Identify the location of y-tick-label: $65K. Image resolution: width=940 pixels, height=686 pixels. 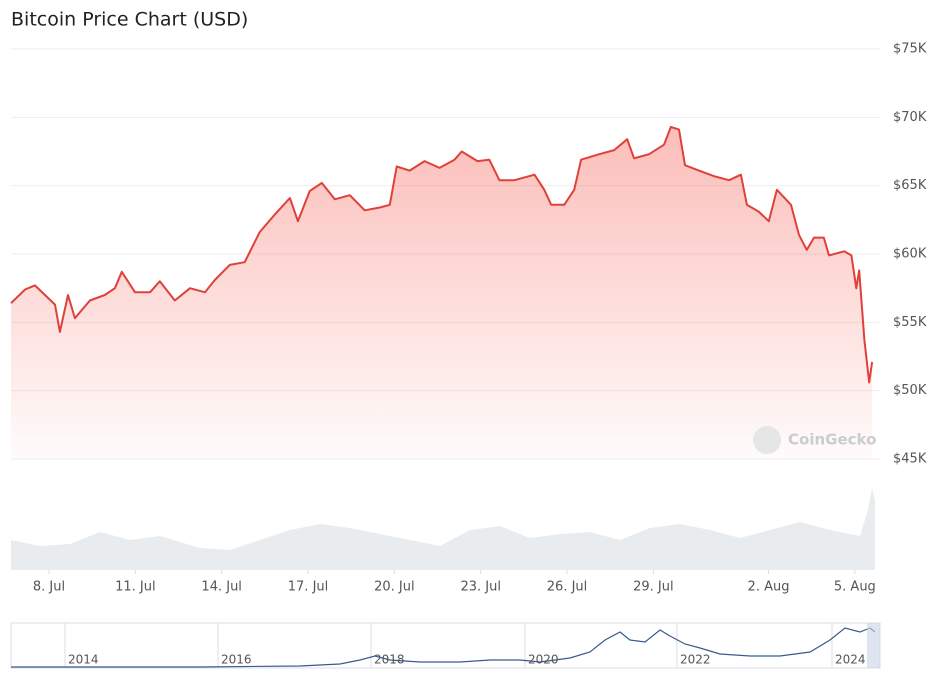
(910, 185).